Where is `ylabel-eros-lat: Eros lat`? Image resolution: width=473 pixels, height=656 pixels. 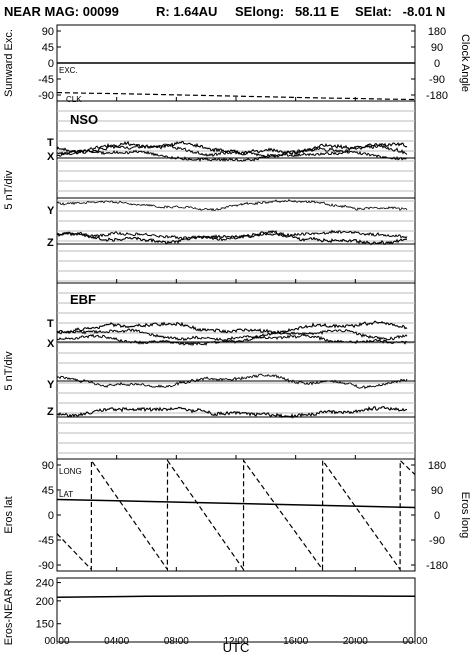 ylabel-eros-lat: Eros lat is located at coordinates (9, 514).